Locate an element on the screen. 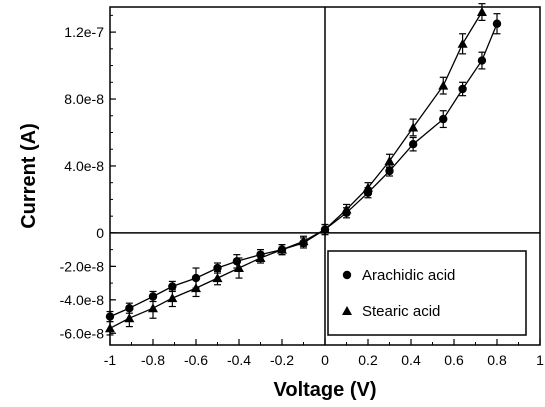  x-tick-label: 0.6 is located at coordinates (454, 360).